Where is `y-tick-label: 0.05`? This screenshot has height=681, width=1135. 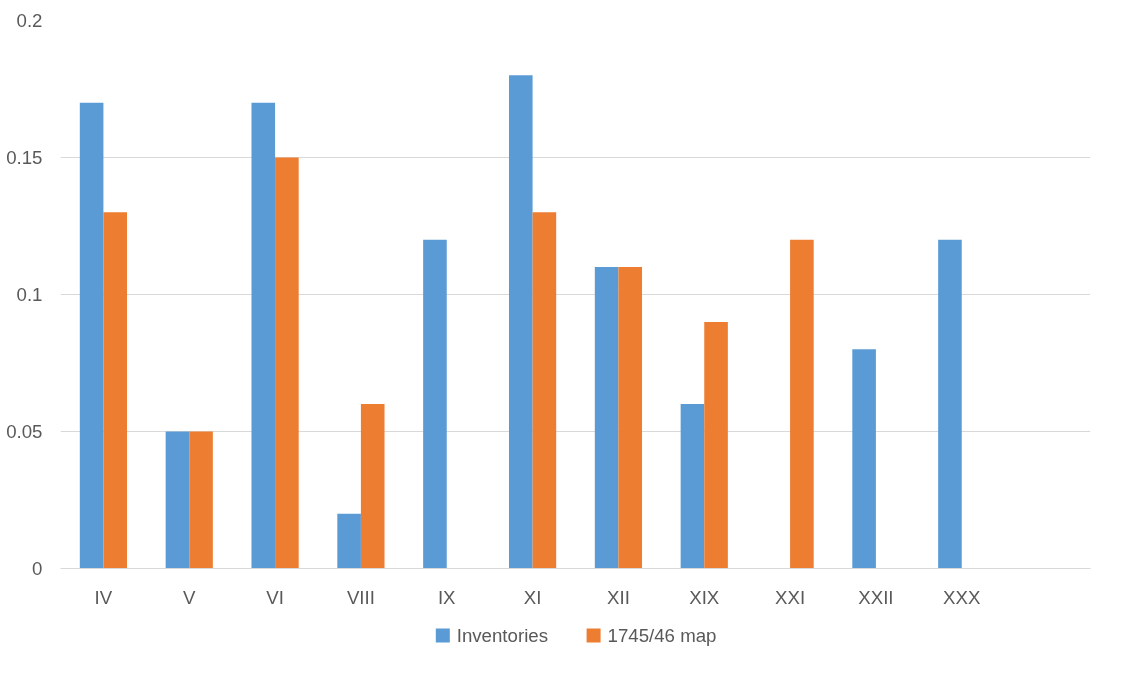 y-tick-label: 0.05 is located at coordinates (24, 431).